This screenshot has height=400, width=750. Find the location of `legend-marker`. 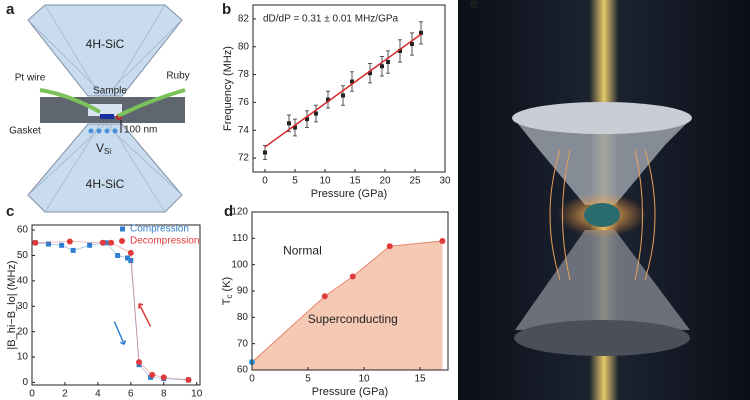

legend-marker is located at coordinates (122, 229).